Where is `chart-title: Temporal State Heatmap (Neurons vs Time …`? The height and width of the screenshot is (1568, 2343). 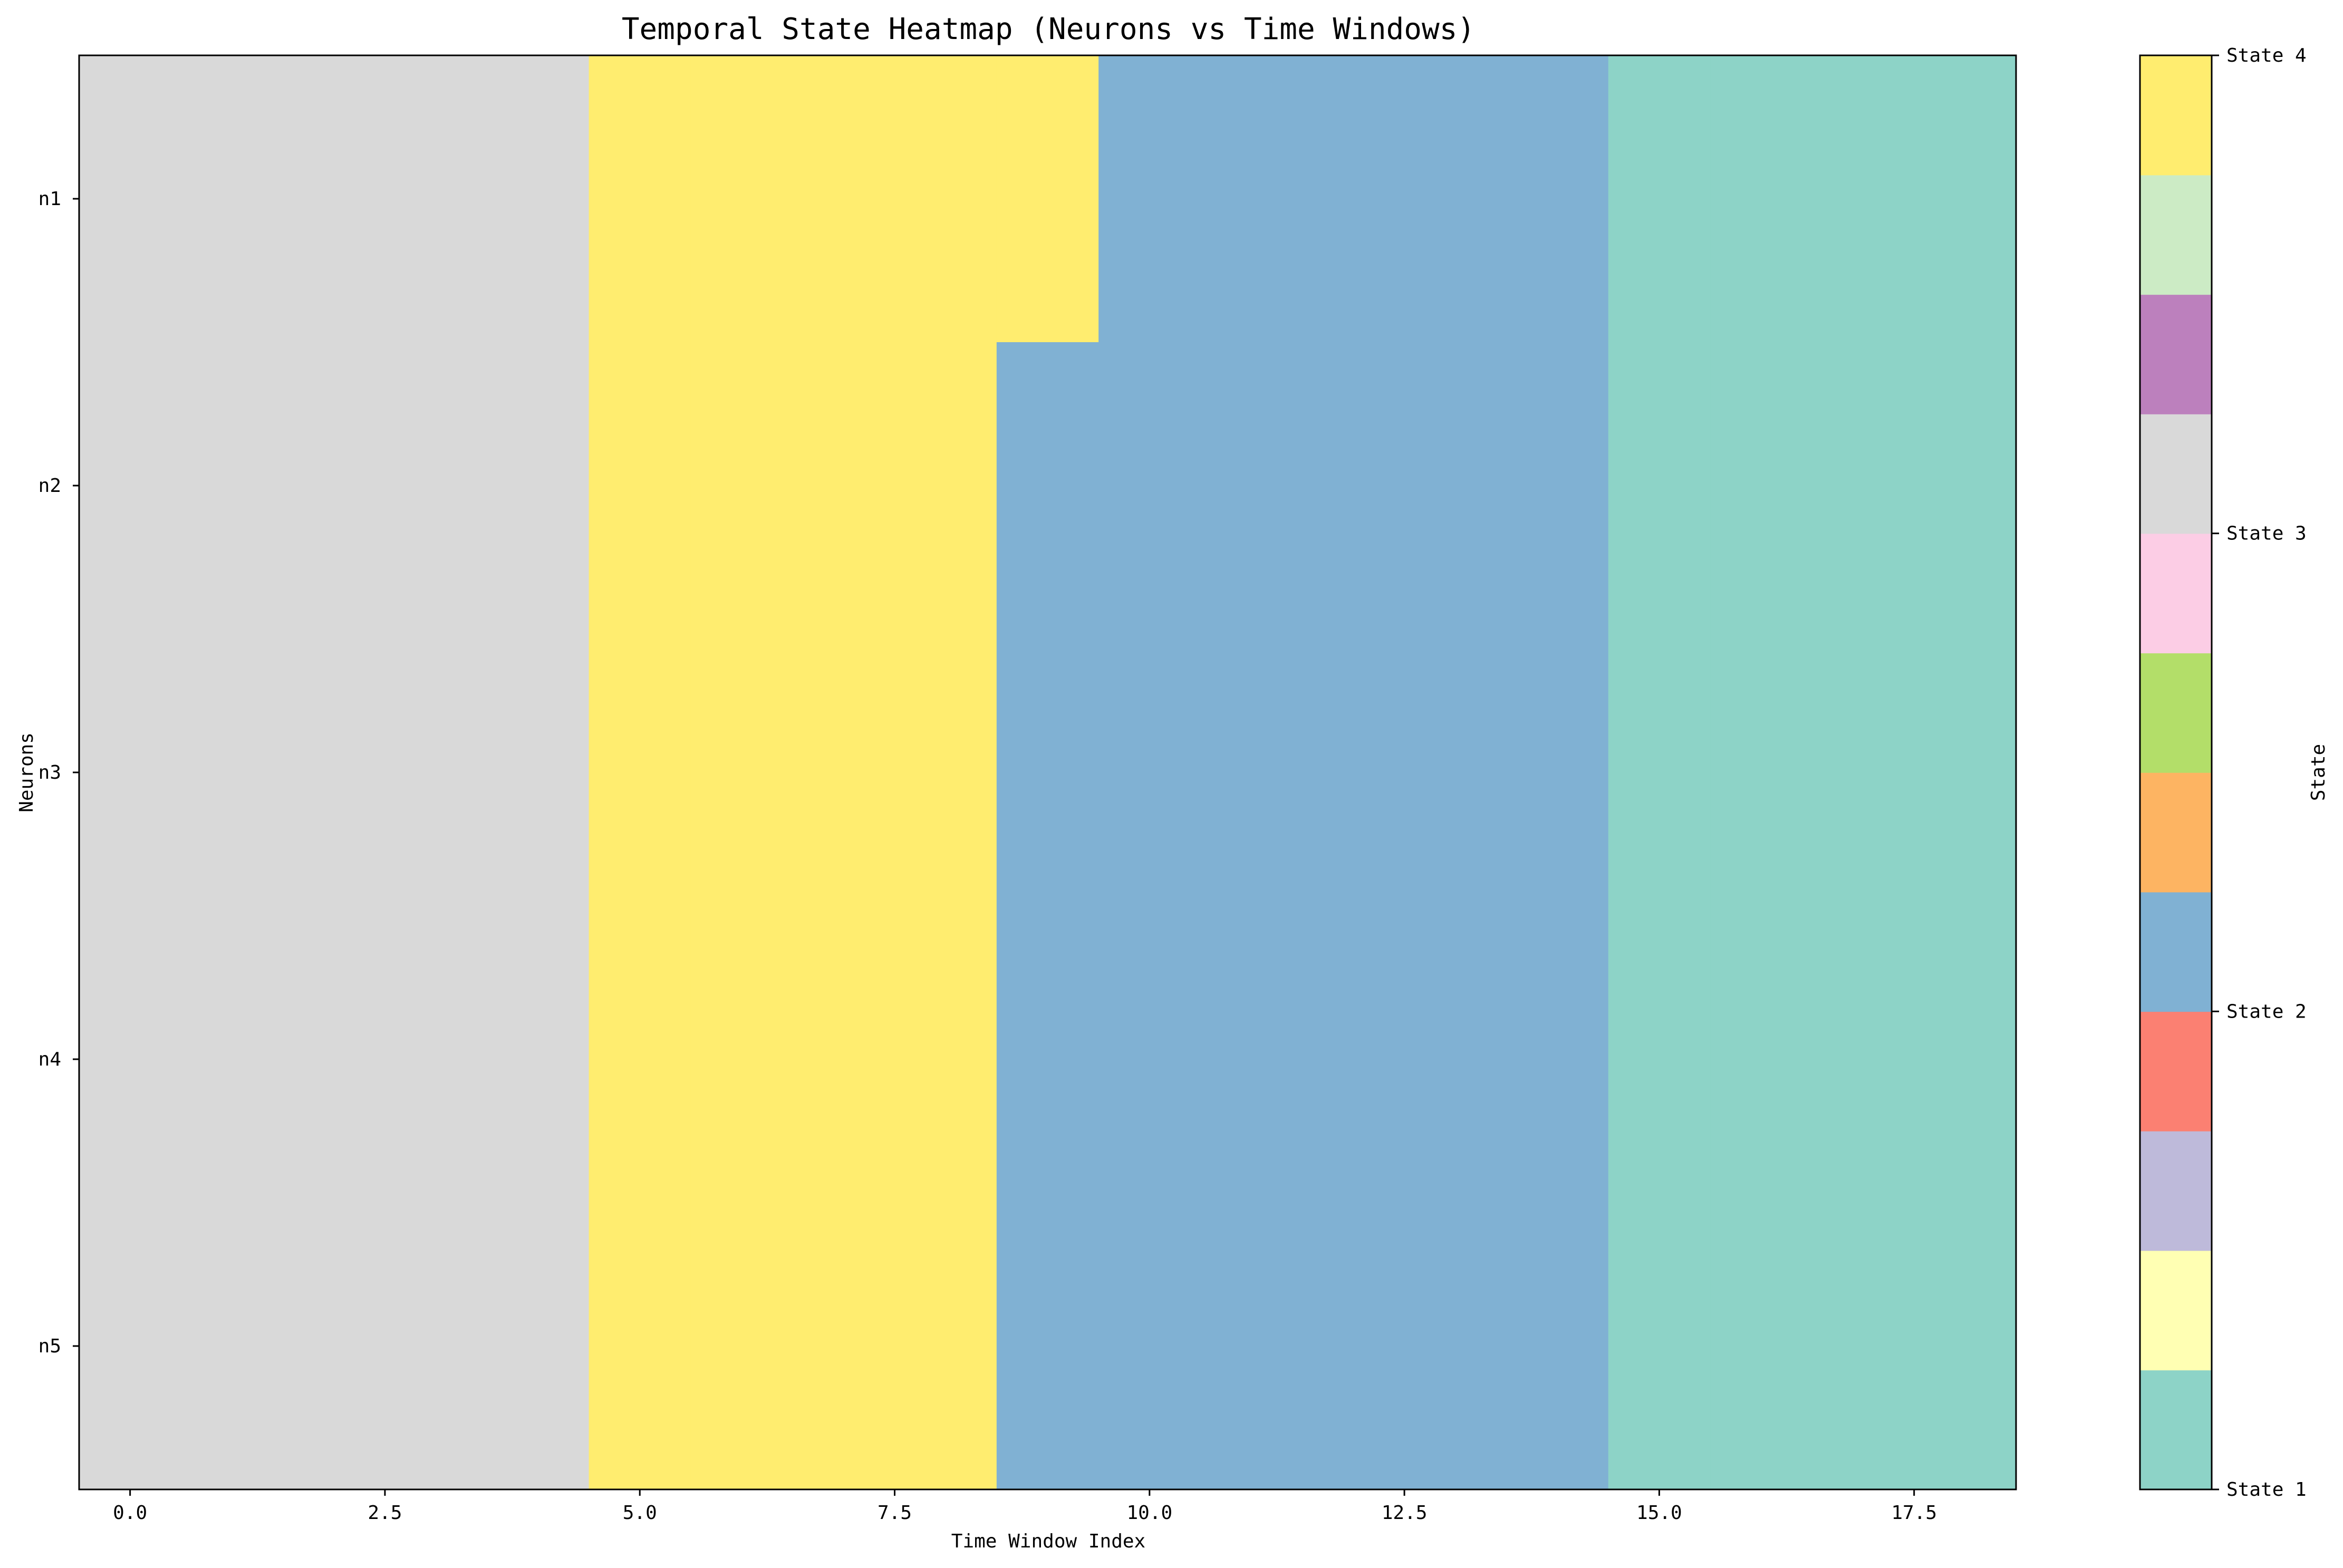 chart-title: Temporal State Heatmap (Neurons vs Time … is located at coordinates (1048, 29).